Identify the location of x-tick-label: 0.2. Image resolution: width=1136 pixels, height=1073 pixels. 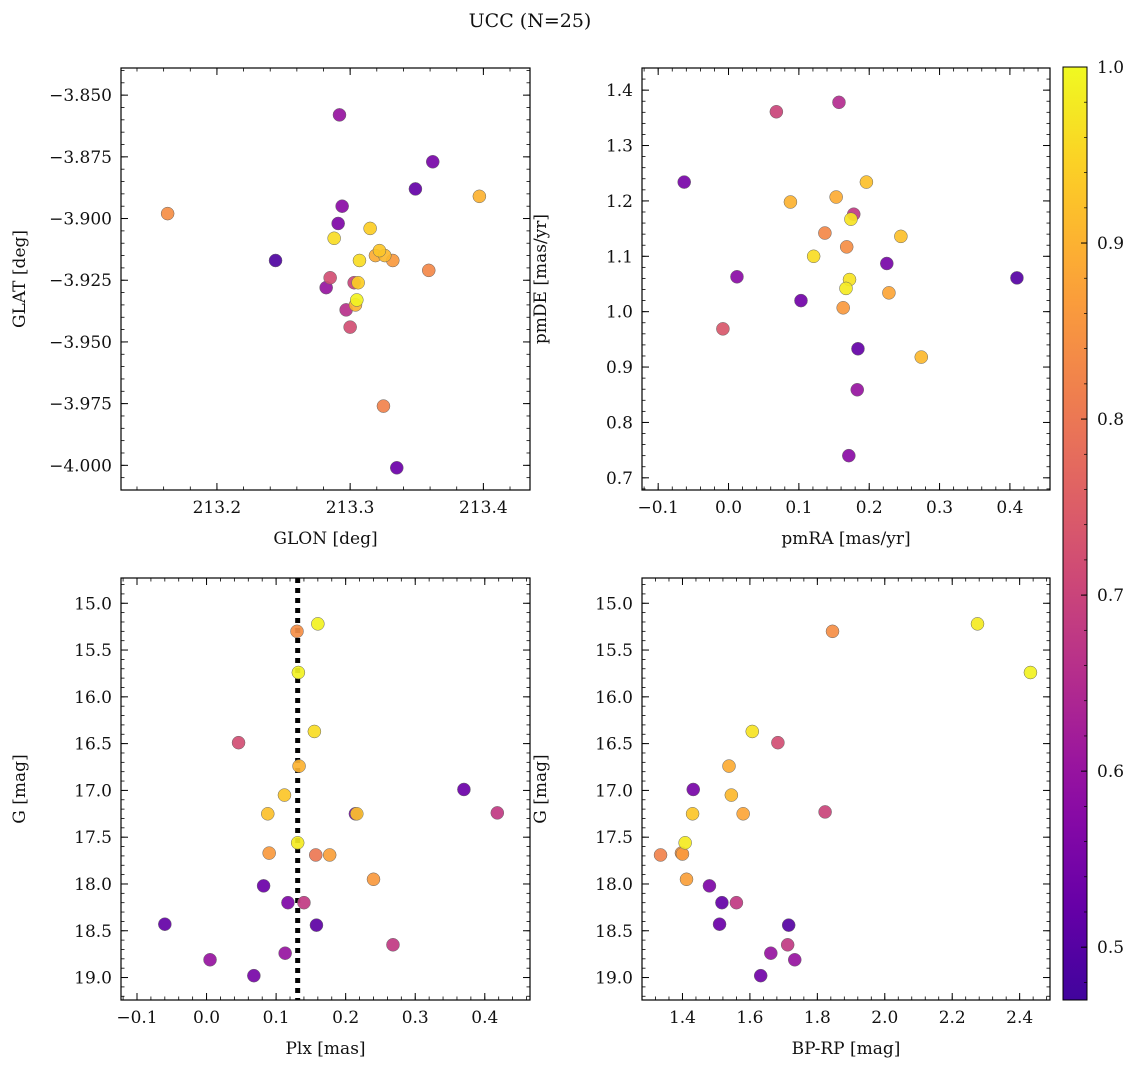
(869, 508).